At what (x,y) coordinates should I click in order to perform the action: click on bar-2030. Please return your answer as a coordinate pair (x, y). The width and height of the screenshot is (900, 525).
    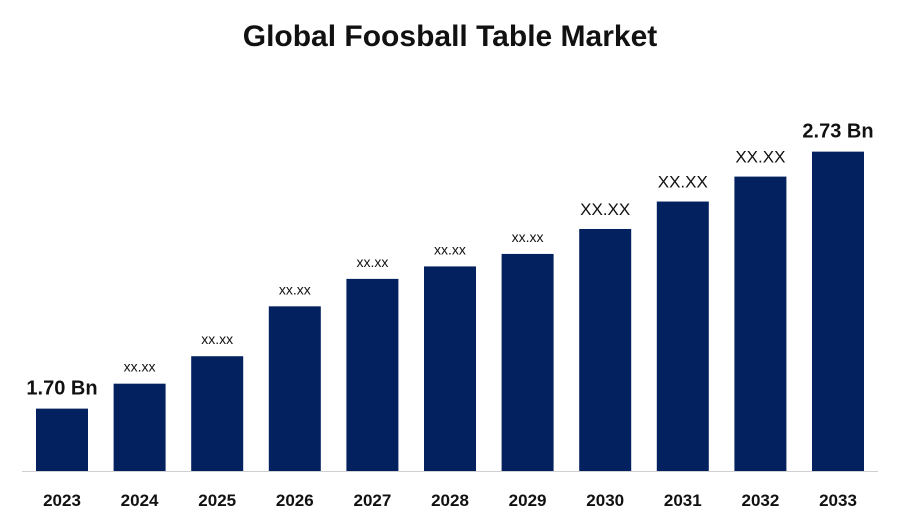
    Looking at the image, I should click on (605, 349).